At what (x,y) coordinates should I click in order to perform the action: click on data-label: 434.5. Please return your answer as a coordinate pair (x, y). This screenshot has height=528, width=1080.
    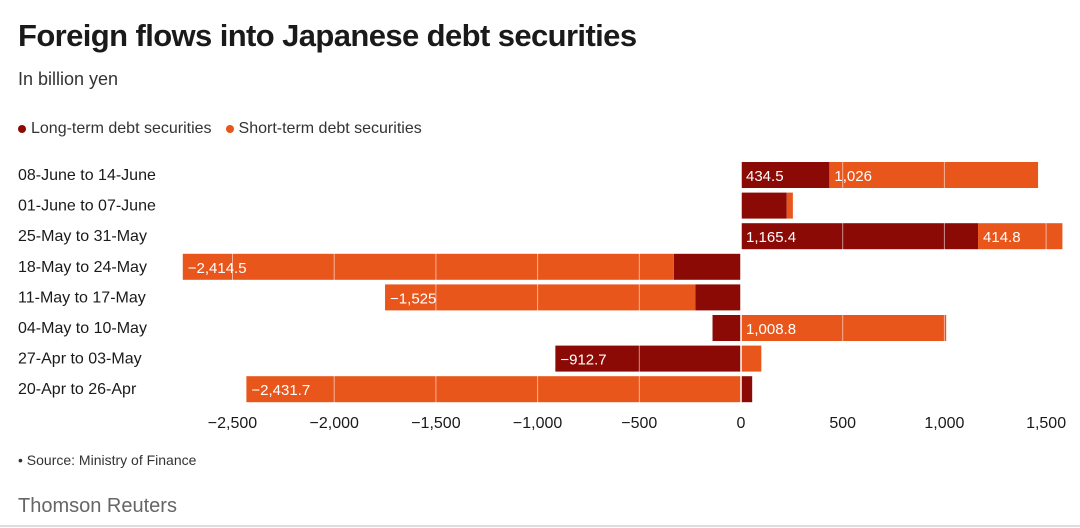
    Looking at the image, I should click on (765, 176).